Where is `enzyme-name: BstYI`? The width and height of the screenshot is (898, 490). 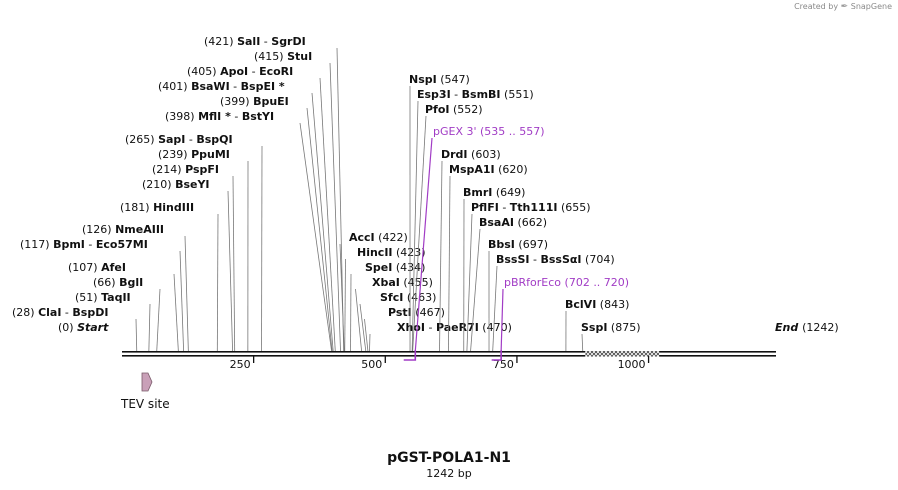 enzyme-name: BstYI is located at coordinates (258, 116).